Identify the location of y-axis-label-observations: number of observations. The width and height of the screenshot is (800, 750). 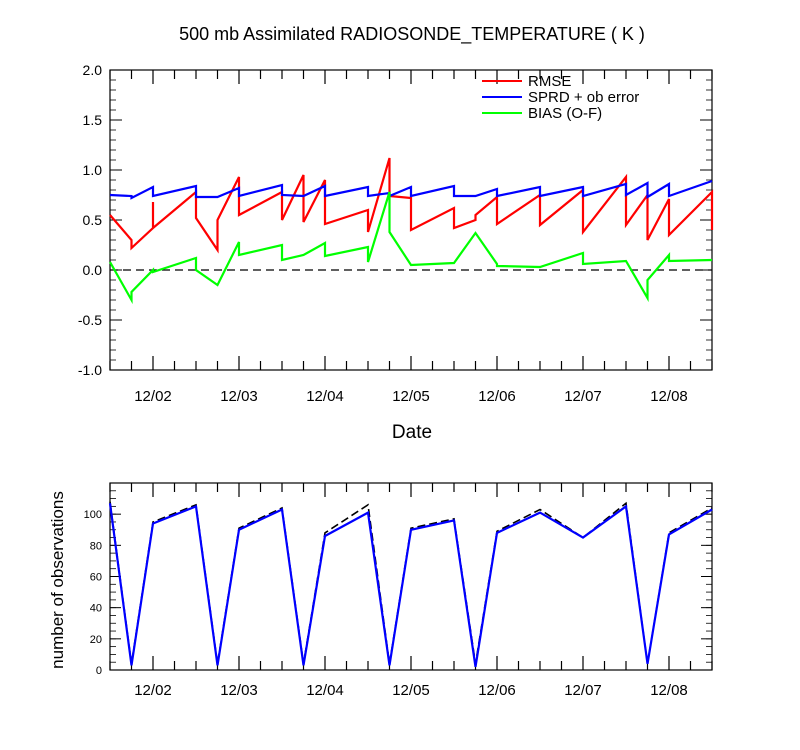
(57, 580).